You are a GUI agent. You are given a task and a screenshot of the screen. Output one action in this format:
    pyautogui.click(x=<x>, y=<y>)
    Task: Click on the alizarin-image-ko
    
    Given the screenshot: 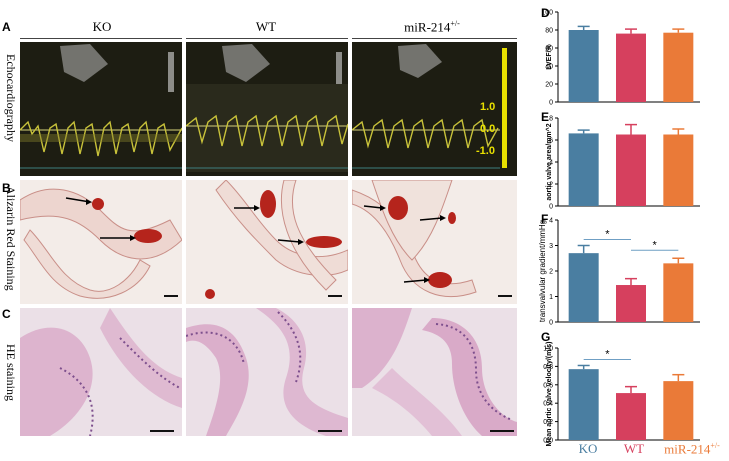 What is the action you would take?
    pyautogui.click(x=101, y=242)
    